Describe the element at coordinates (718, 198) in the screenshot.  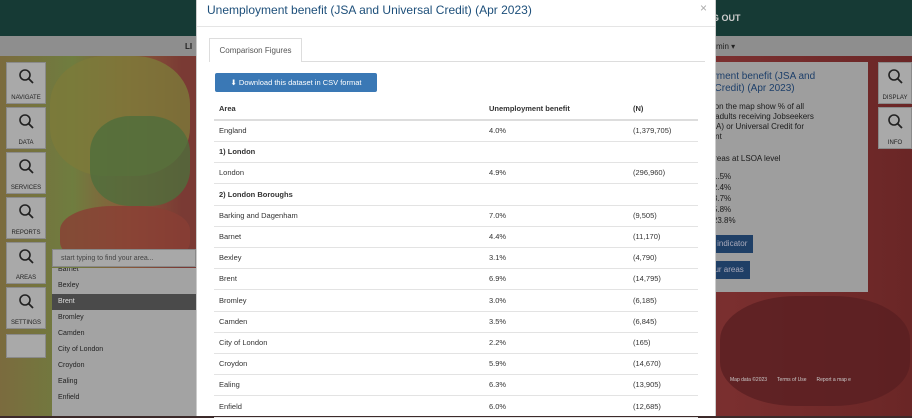
I see `legend-item: to 3.7%` at that location.